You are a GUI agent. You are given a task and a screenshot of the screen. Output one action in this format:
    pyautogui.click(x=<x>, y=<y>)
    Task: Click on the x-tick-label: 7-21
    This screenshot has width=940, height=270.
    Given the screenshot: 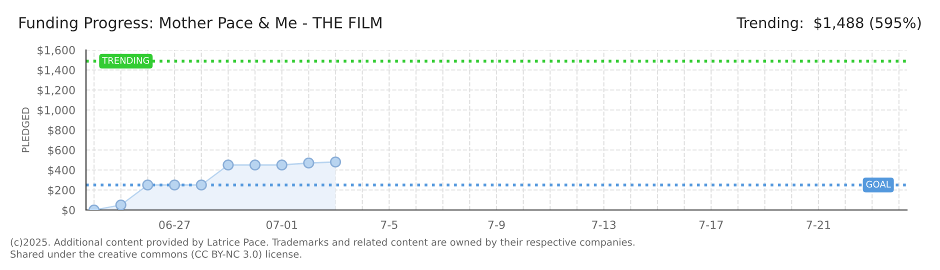 What is the action you would take?
    pyautogui.click(x=818, y=224)
    